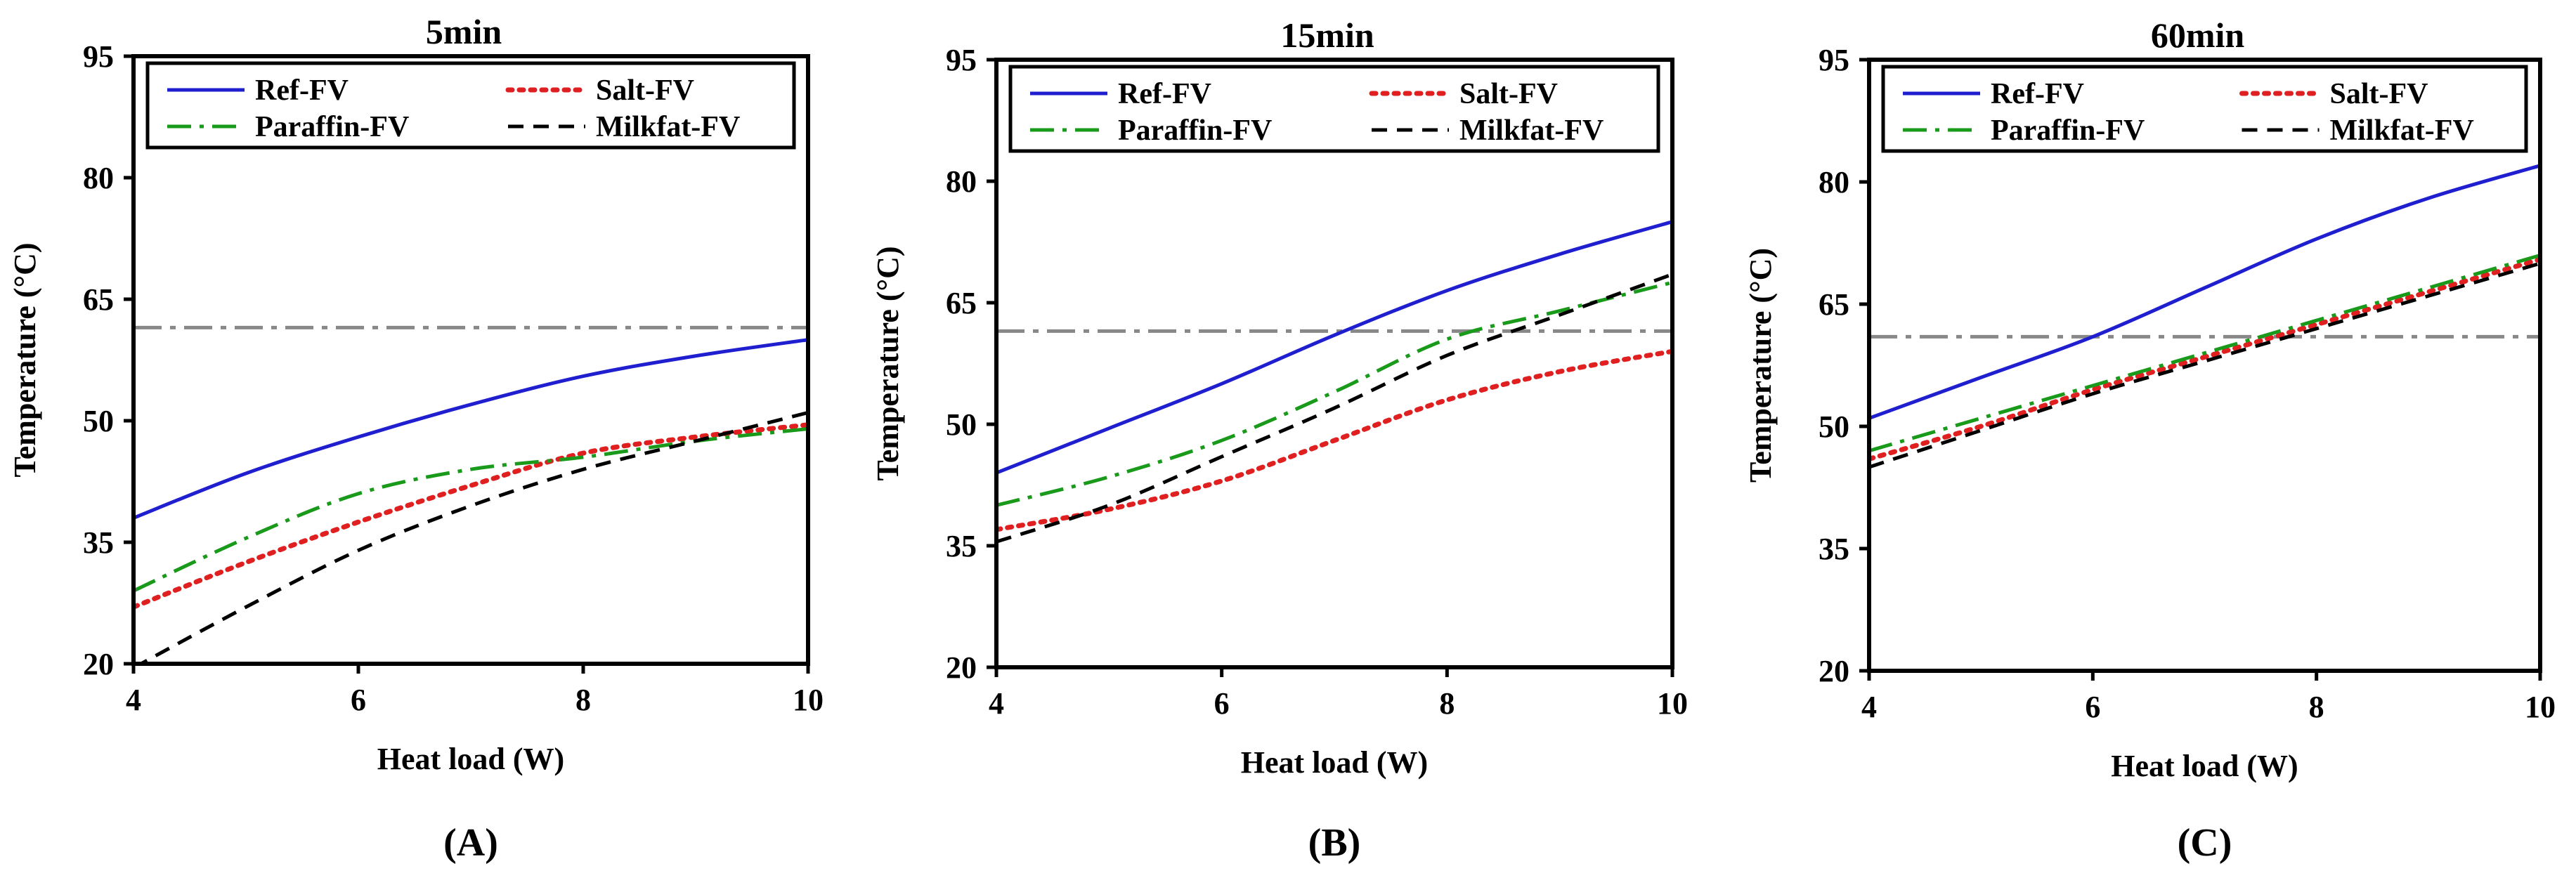  I want to click on chart-title: 5min, so click(464, 32).